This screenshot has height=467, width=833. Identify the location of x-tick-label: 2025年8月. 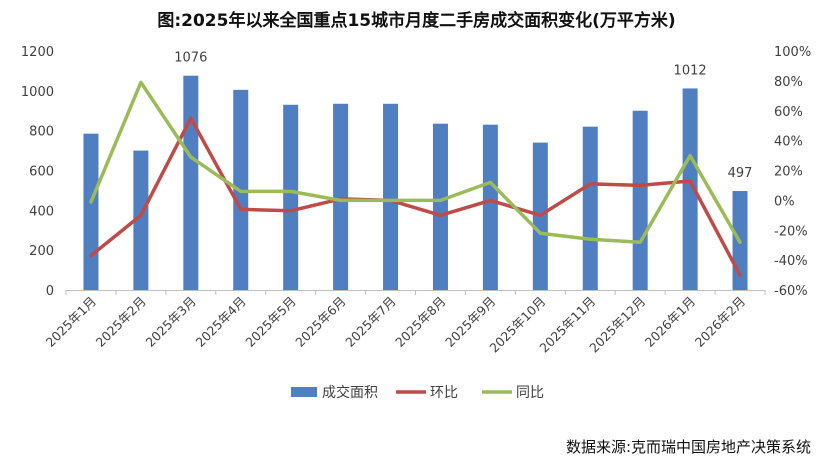
(420, 322).